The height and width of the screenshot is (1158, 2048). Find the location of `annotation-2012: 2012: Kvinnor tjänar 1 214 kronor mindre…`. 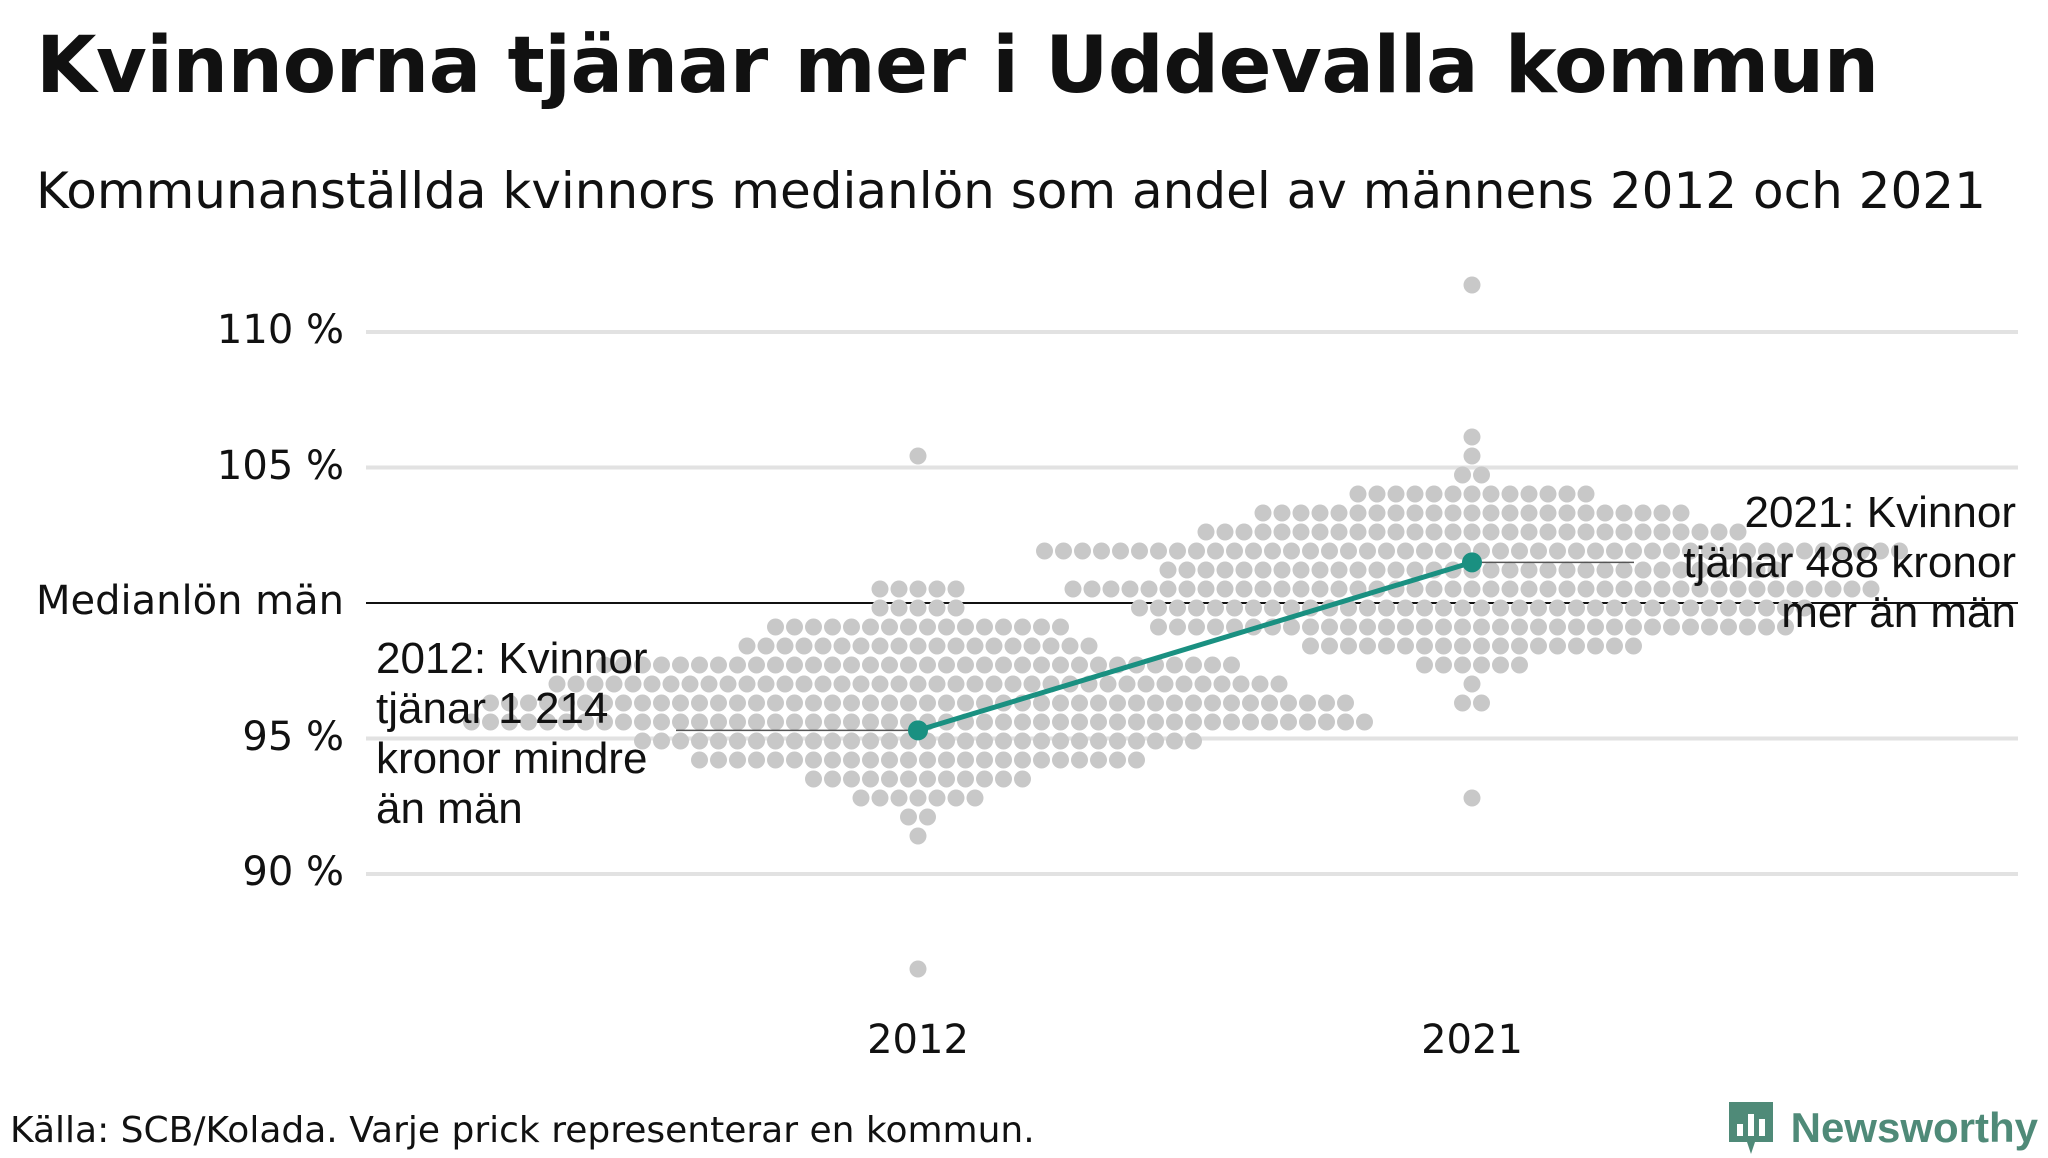

annotation-2012: 2012: Kvinnor tjänar 1 214 kronor mindre… is located at coordinates (512, 734).